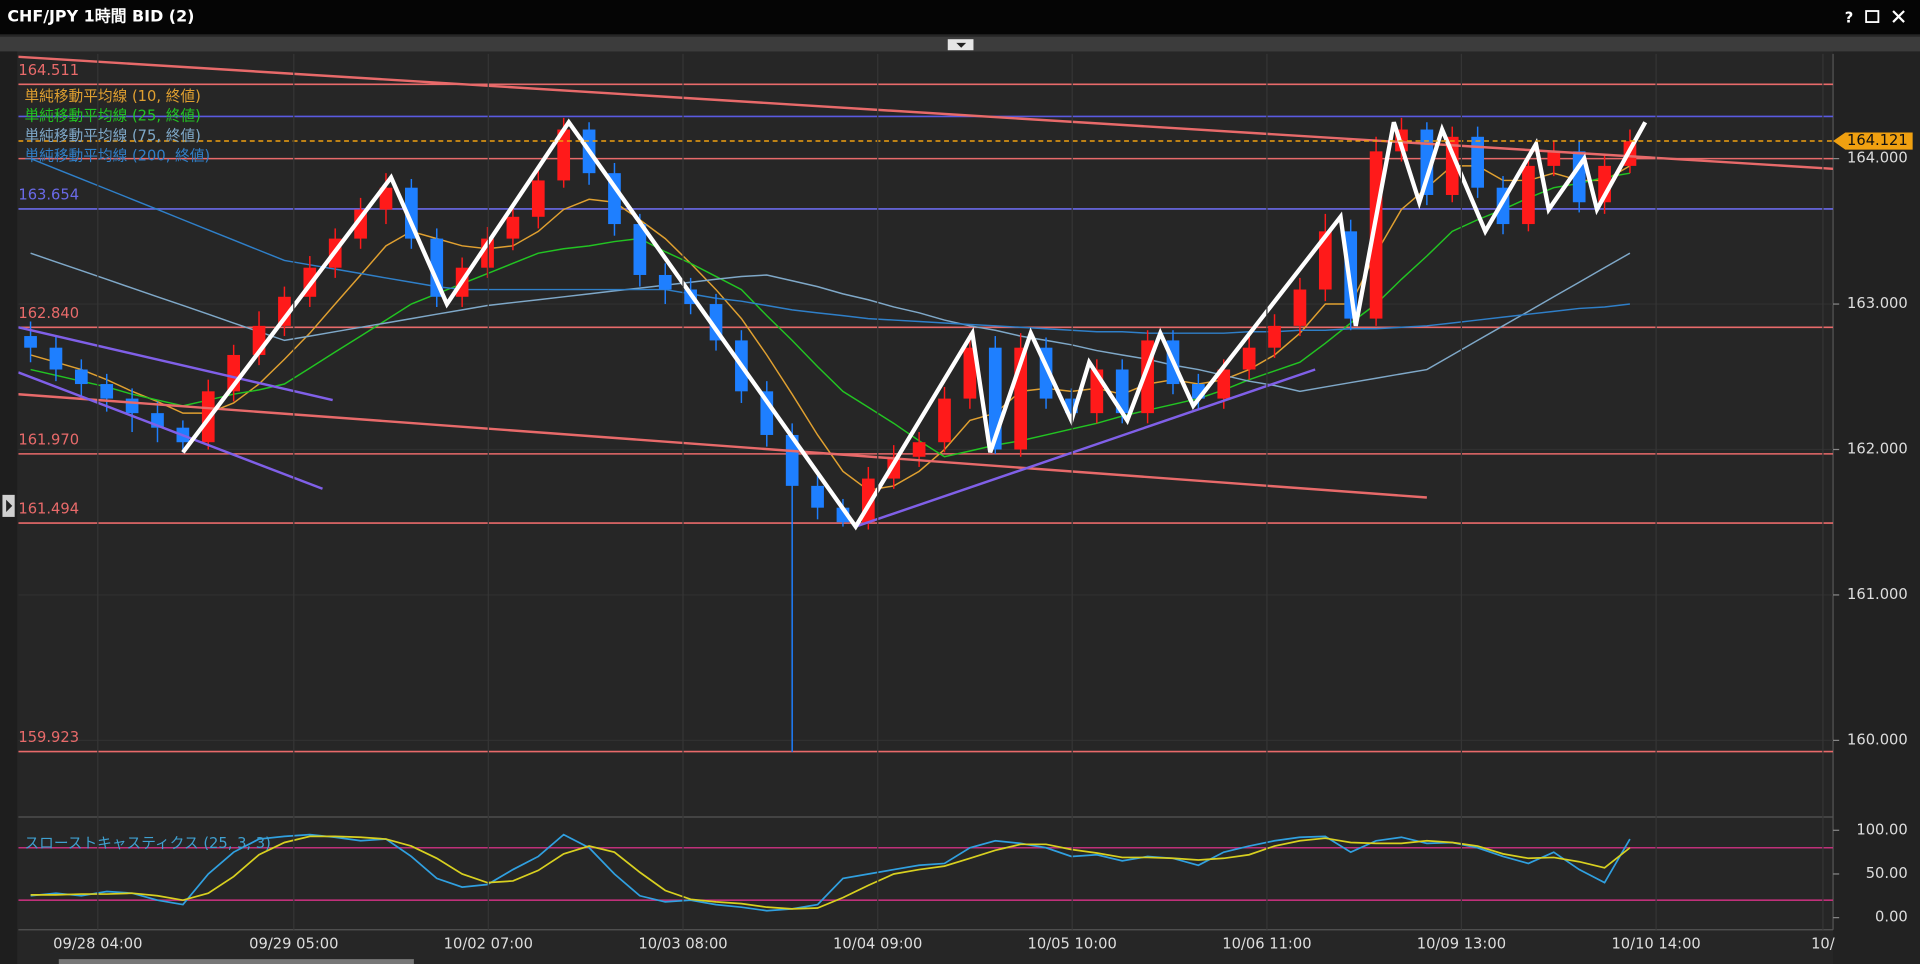 This screenshot has height=964, width=1920. Describe the element at coordinates (112, 116) in the screenshot. I see `legend-entry: 単純移動平均線 (25, 終値)` at that location.